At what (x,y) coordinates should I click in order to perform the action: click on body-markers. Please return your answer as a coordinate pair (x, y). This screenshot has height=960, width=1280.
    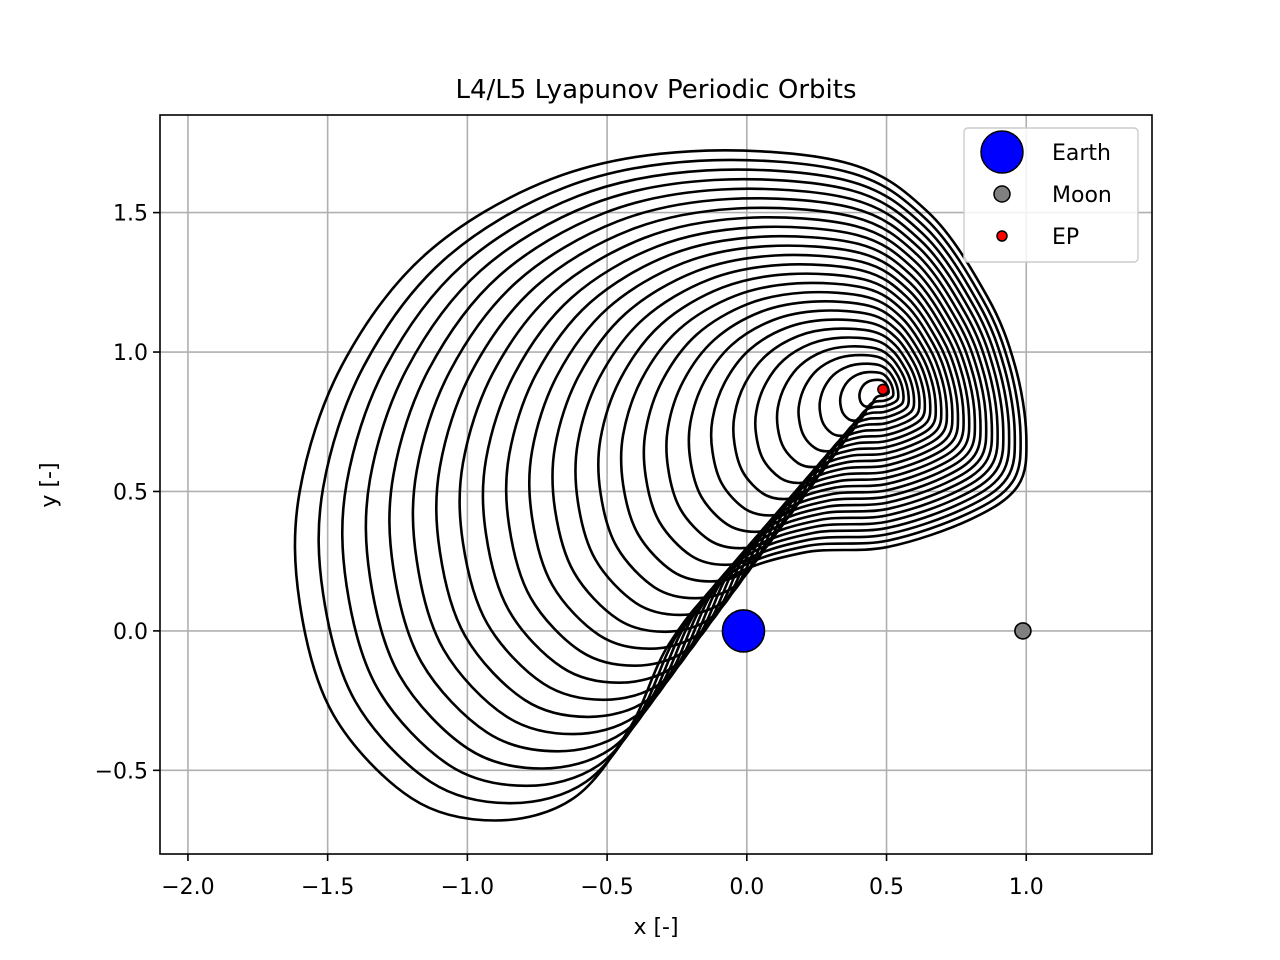
    Looking at the image, I should click on (876, 518).